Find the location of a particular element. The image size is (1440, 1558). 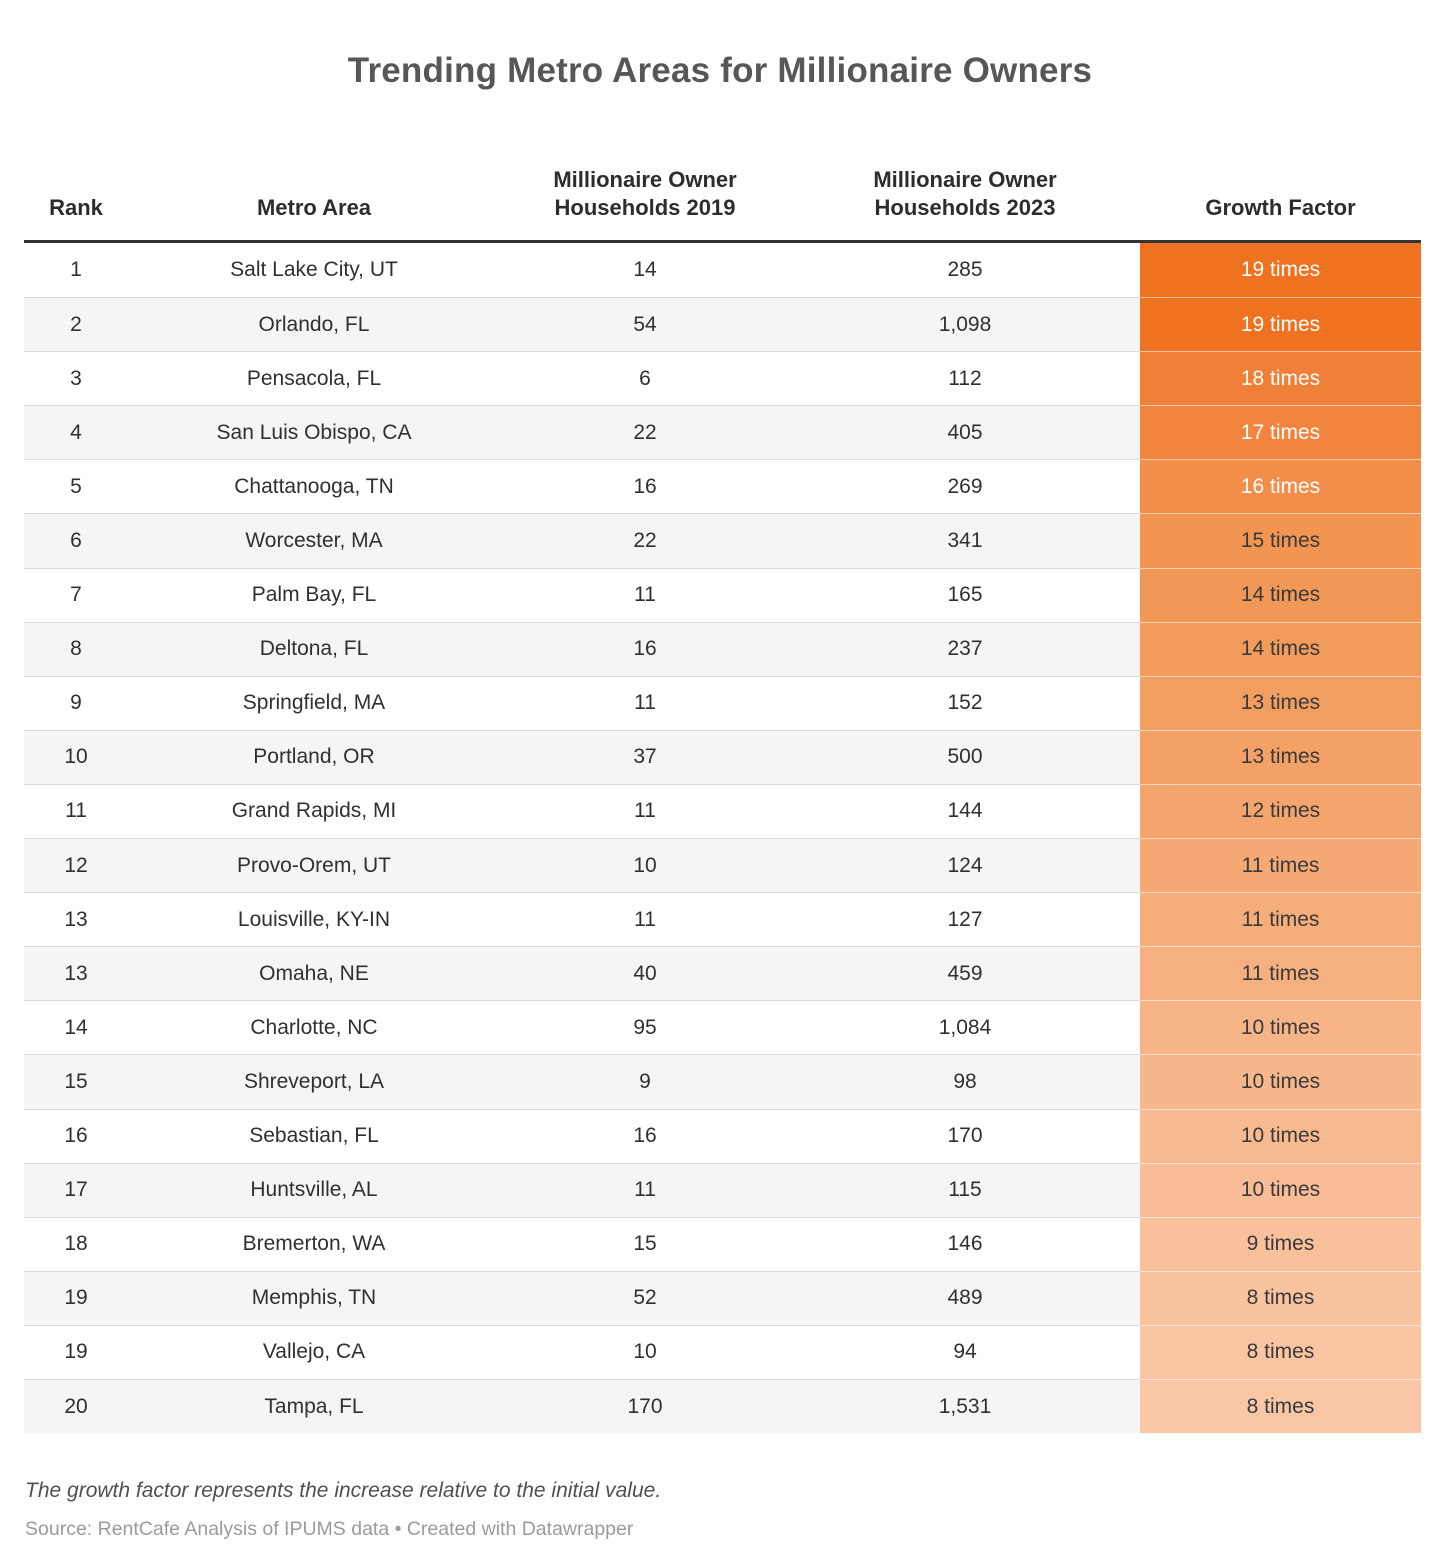

table-row: 1 Salt Lake City, UT 14 285 19 times is located at coordinates (722, 270).